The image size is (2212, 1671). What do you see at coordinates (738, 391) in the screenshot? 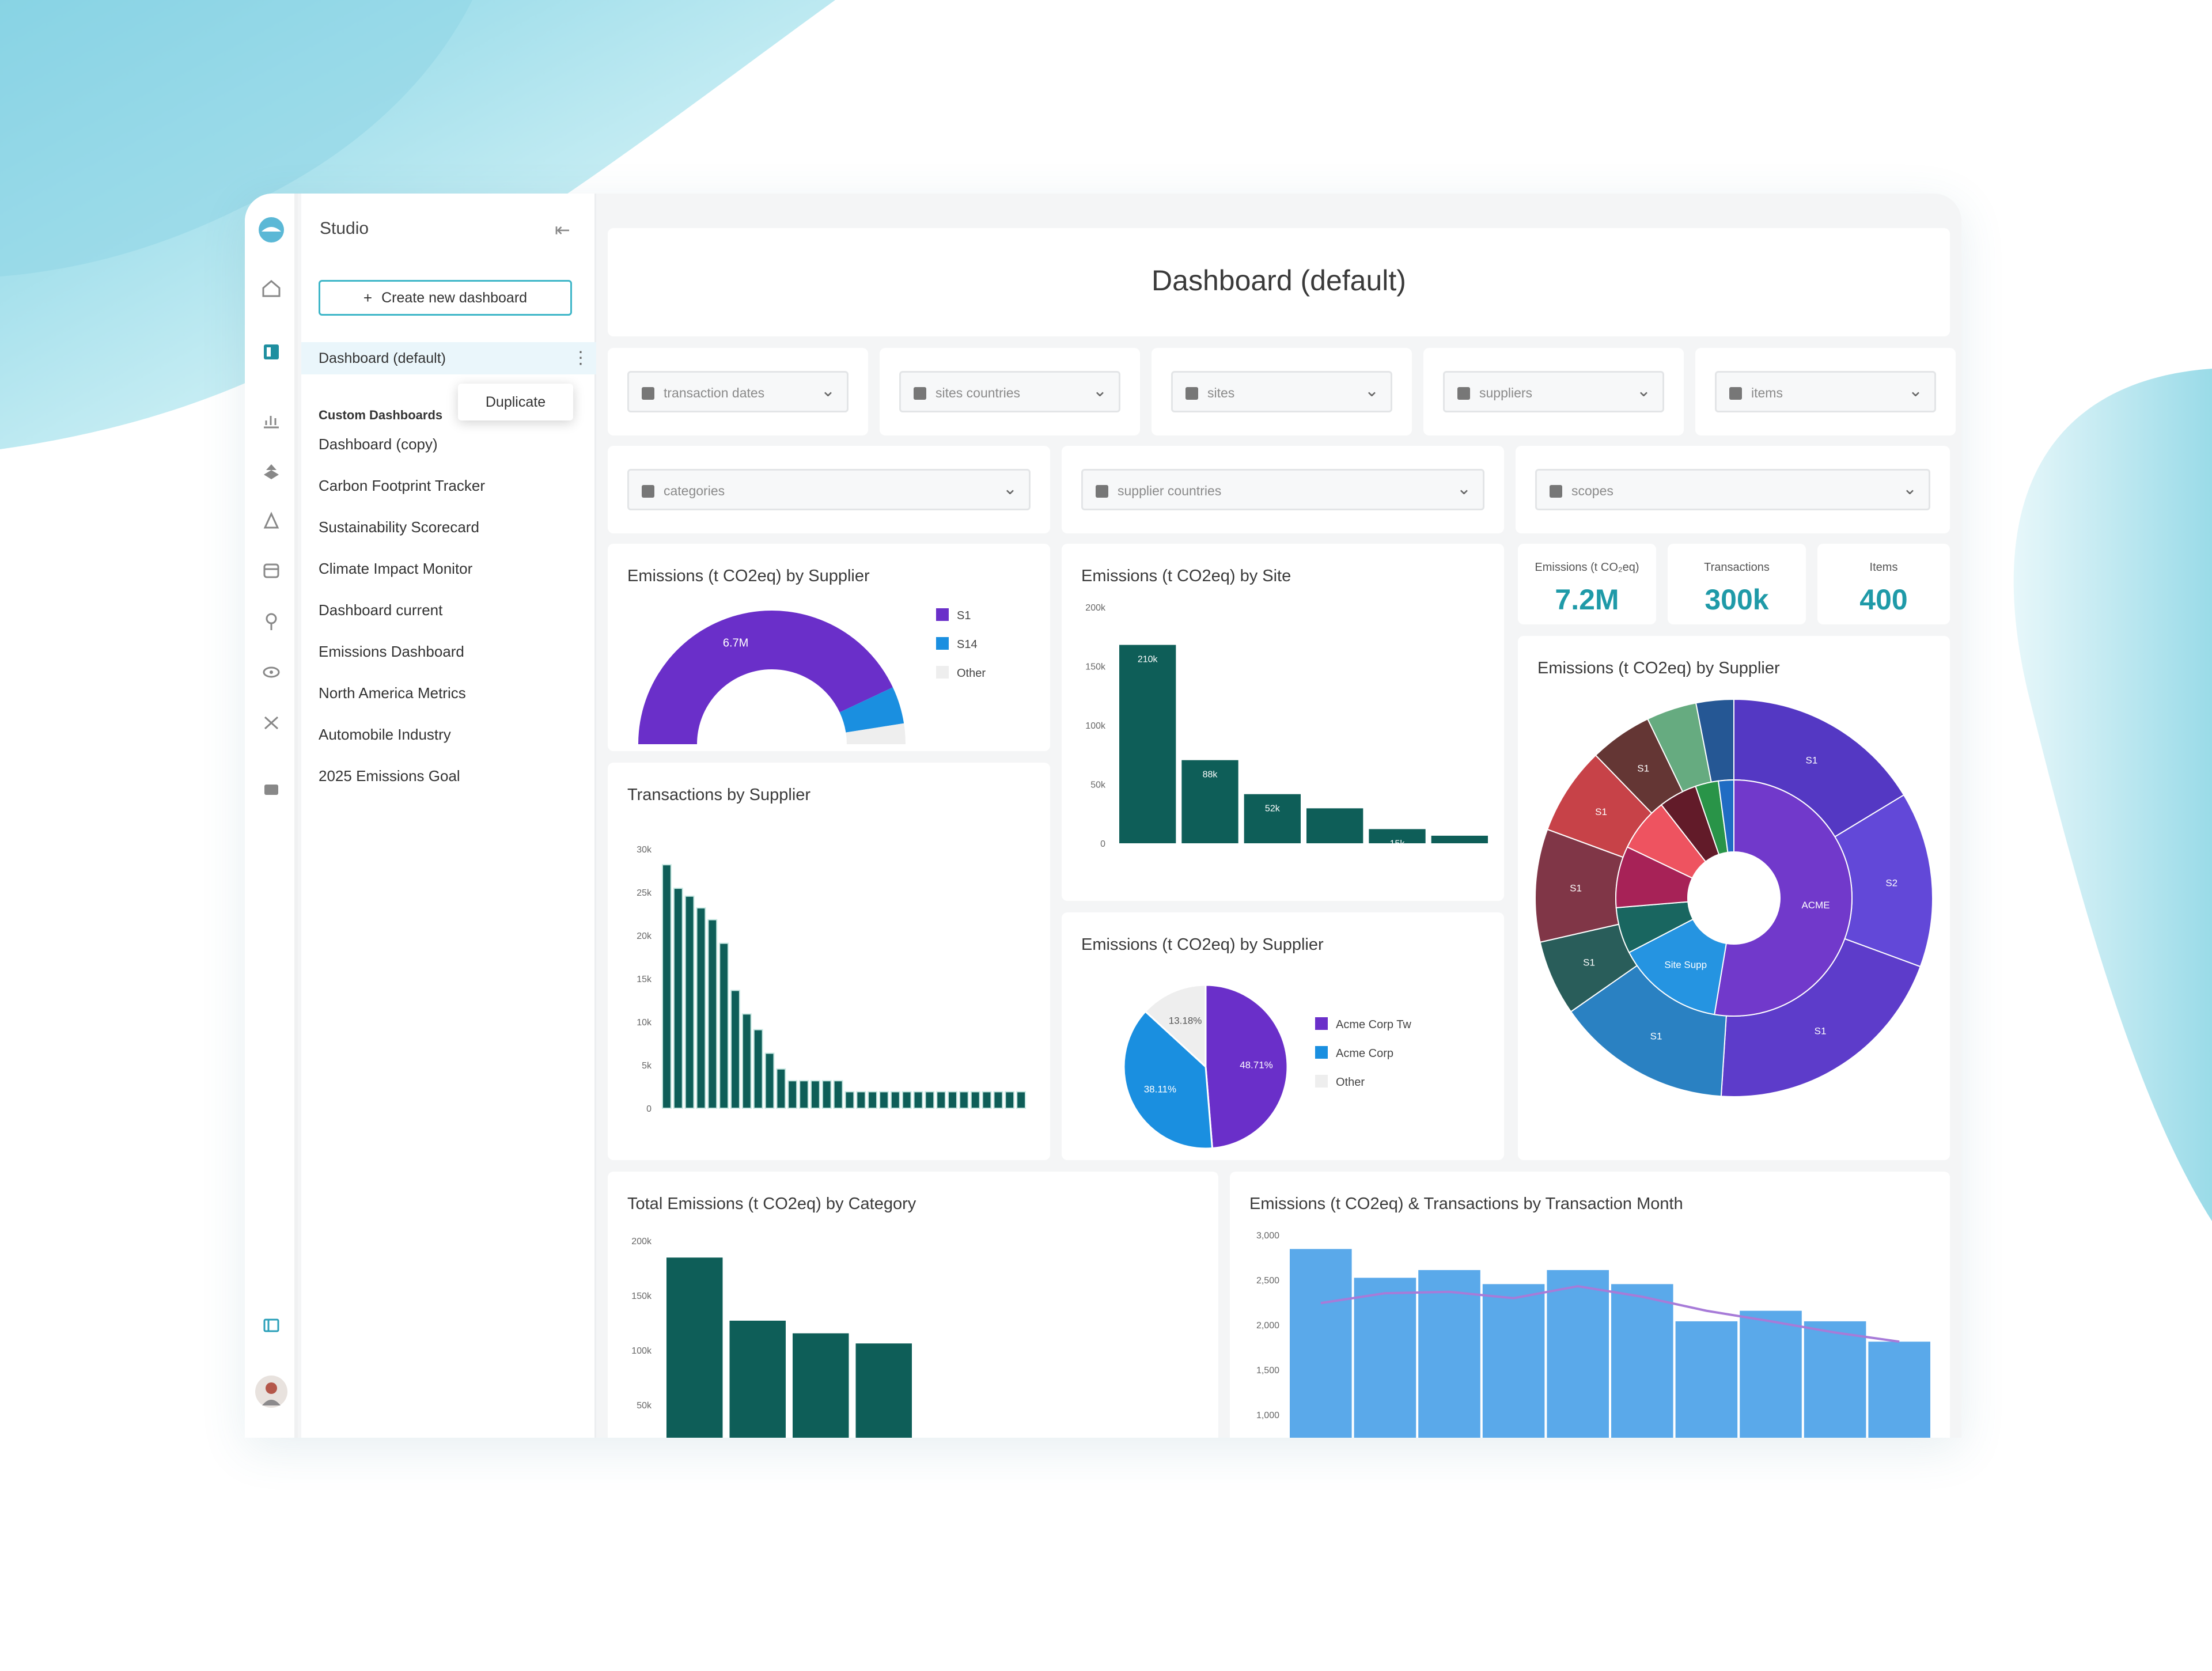
I see `filter-dropdown: transaction dates ⌄` at bounding box center [738, 391].